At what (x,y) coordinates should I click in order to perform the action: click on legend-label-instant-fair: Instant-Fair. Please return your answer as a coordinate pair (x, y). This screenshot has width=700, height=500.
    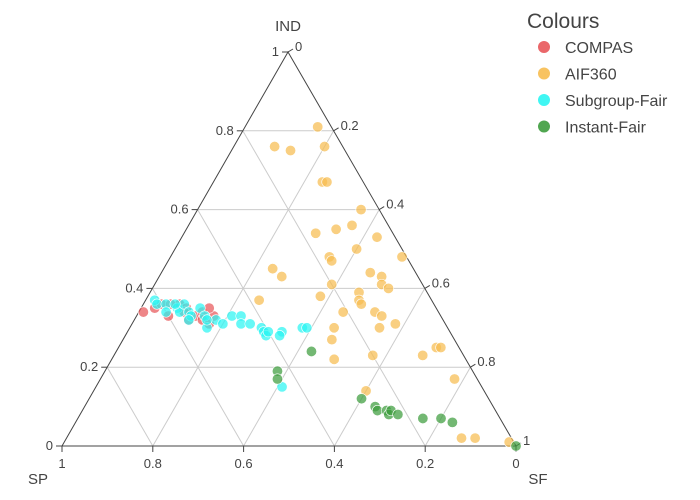
    Looking at the image, I should click on (606, 128).